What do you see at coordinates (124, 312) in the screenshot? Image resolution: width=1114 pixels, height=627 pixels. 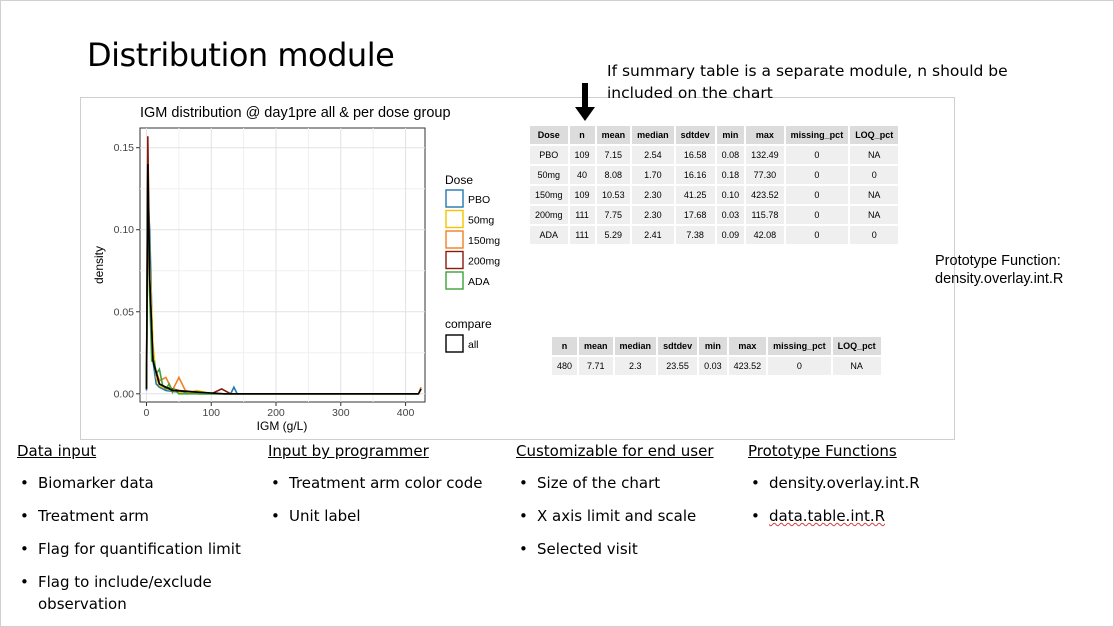 I see `y-tick-label: 0.05` at bounding box center [124, 312].